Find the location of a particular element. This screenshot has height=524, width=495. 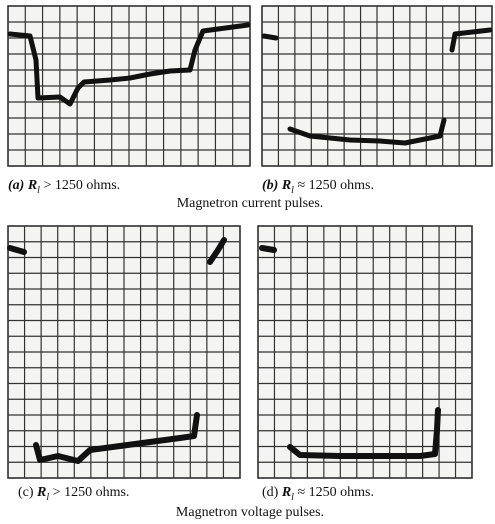

group-caption: Magnetron current pulses. is located at coordinates (250, 203).